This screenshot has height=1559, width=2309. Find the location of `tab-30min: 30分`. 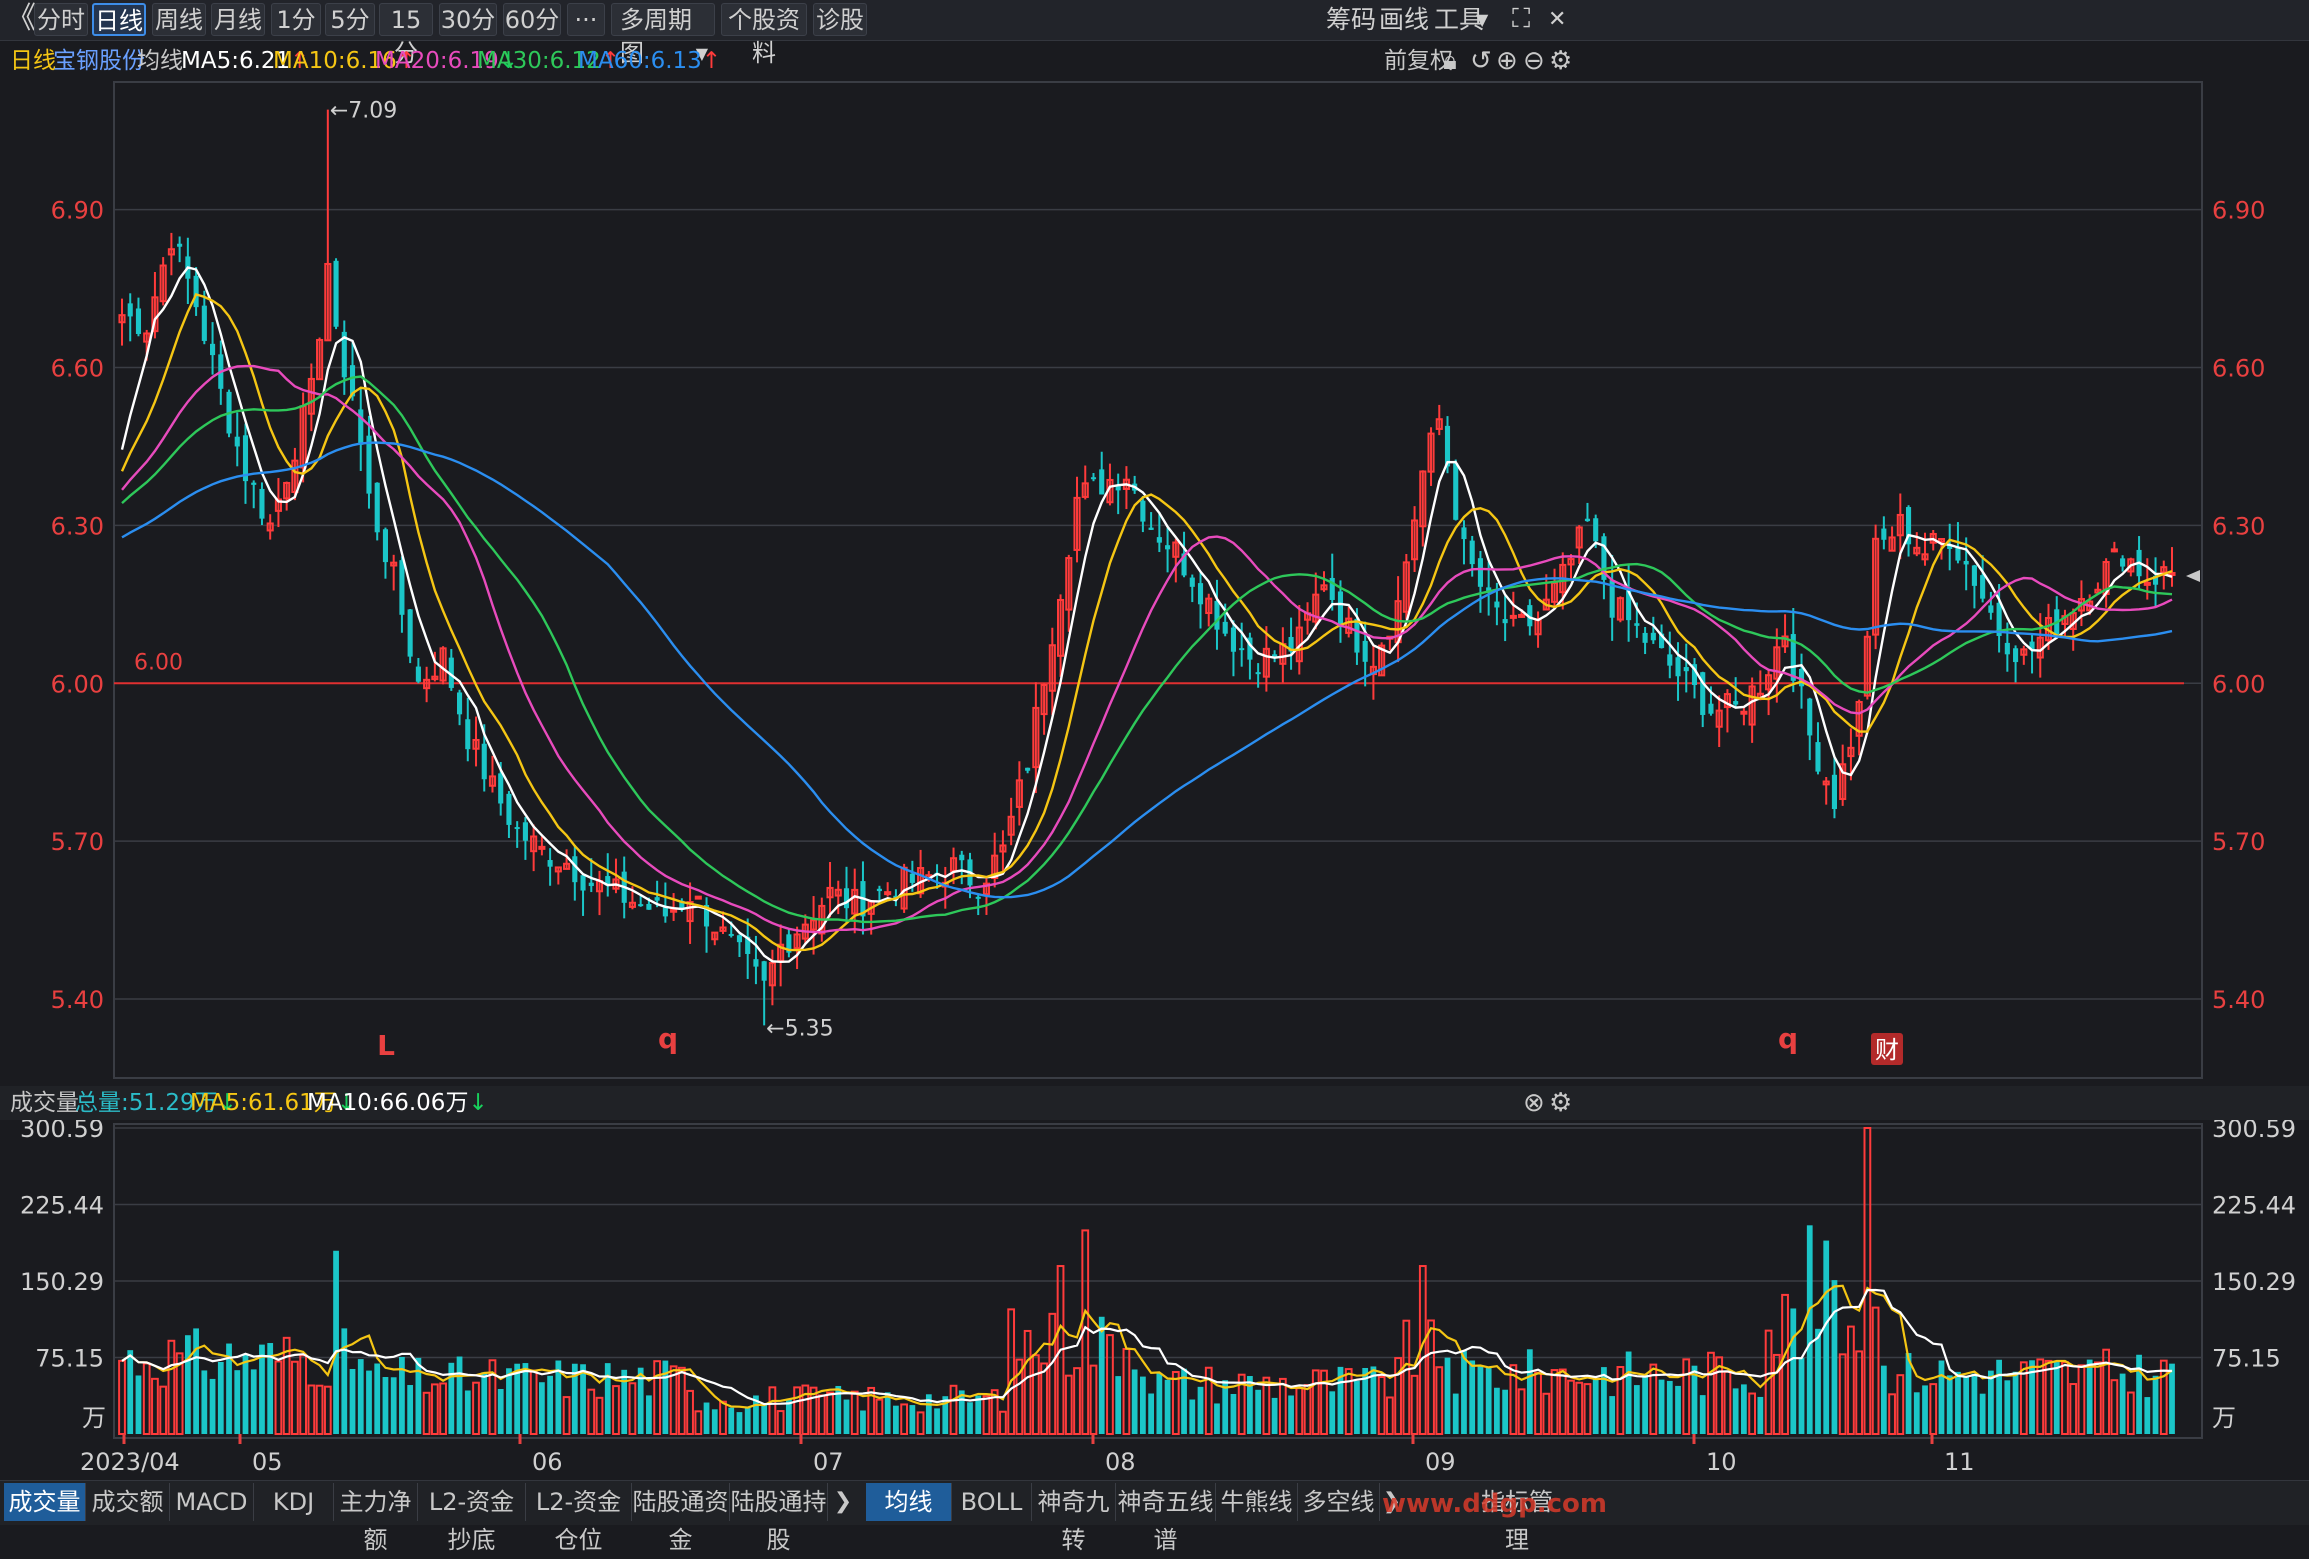

tab-30min: 30分 is located at coordinates (468, 19).